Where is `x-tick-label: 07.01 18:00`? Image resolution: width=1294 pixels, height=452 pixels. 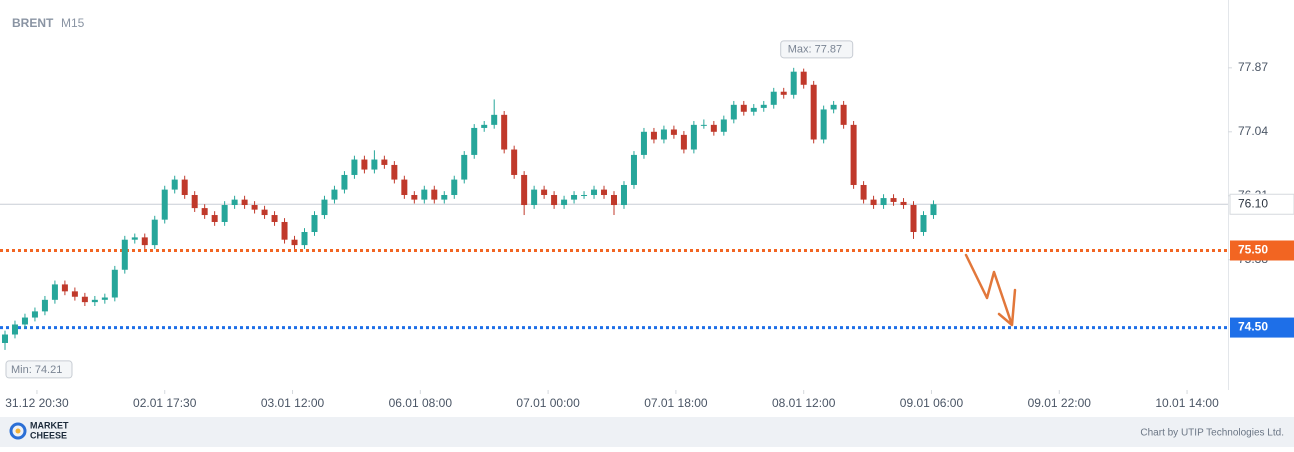
x-tick-label: 07.01 18:00 is located at coordinates (676, 403).